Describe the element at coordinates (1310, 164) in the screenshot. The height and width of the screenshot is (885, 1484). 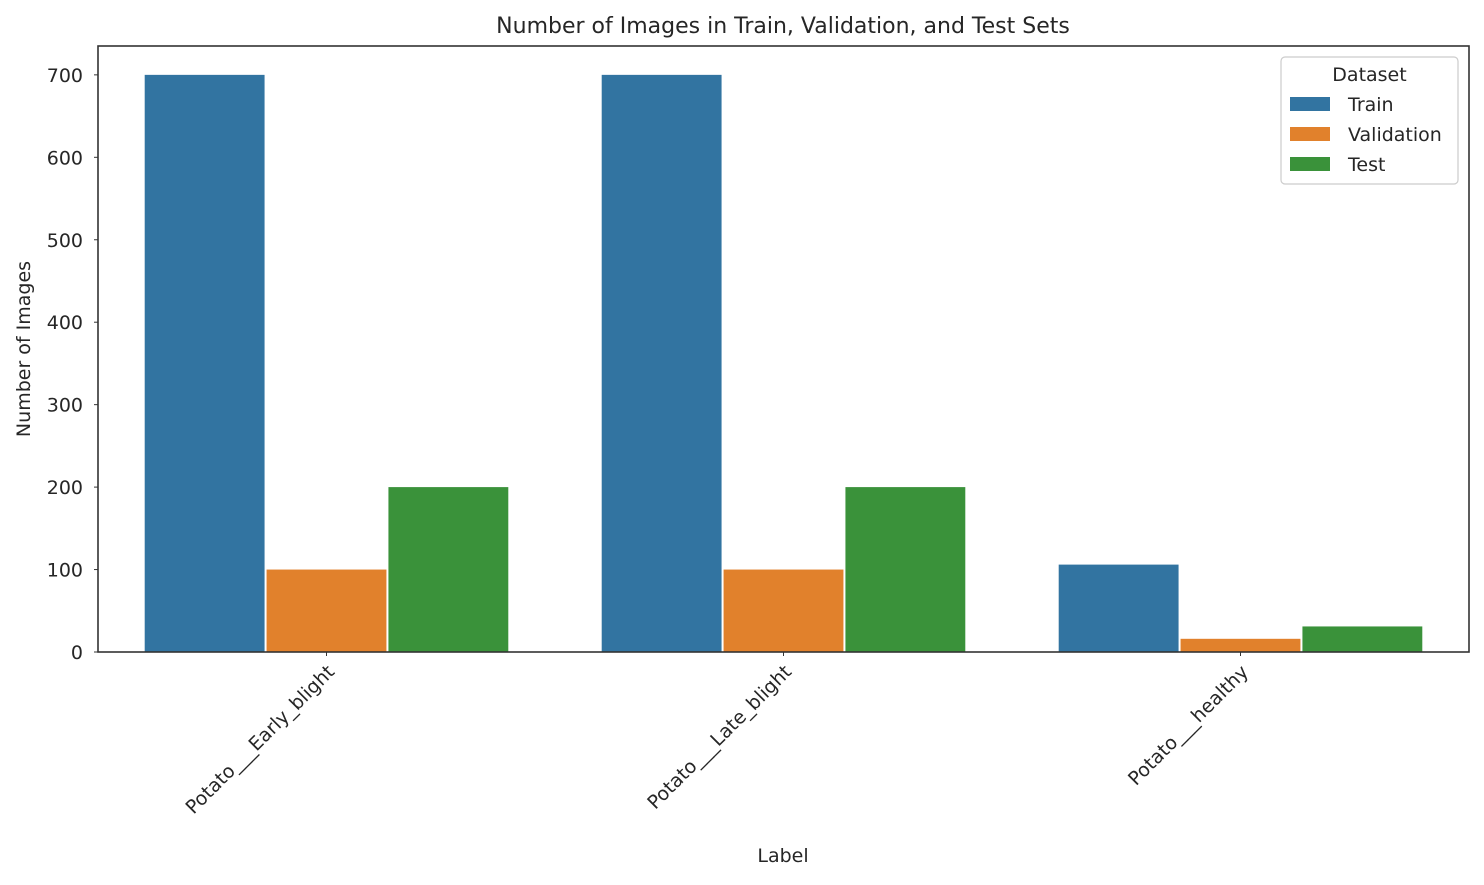
I see `legend-swatch-test` at that location.